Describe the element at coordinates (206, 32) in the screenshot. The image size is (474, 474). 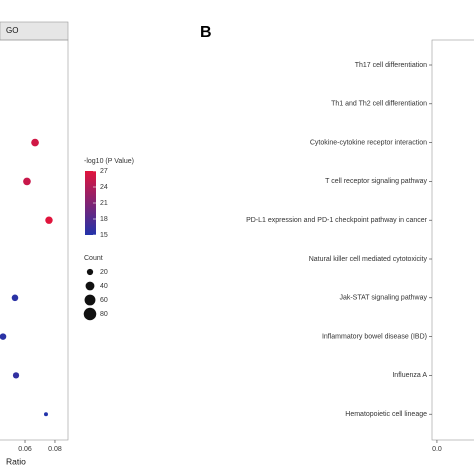
I see `panel-label: B` at that location.